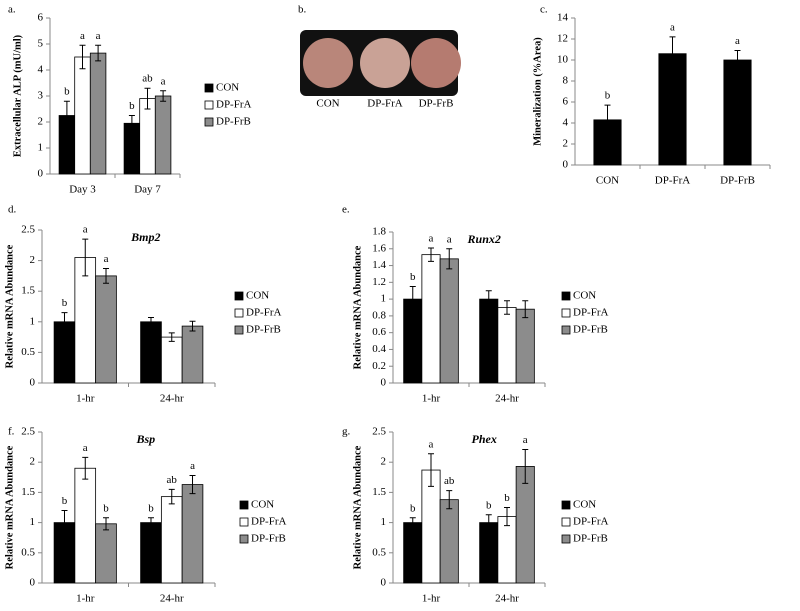 The image size is (800, 611). I want to click on y-tick-label: 0, so click(41, 174).